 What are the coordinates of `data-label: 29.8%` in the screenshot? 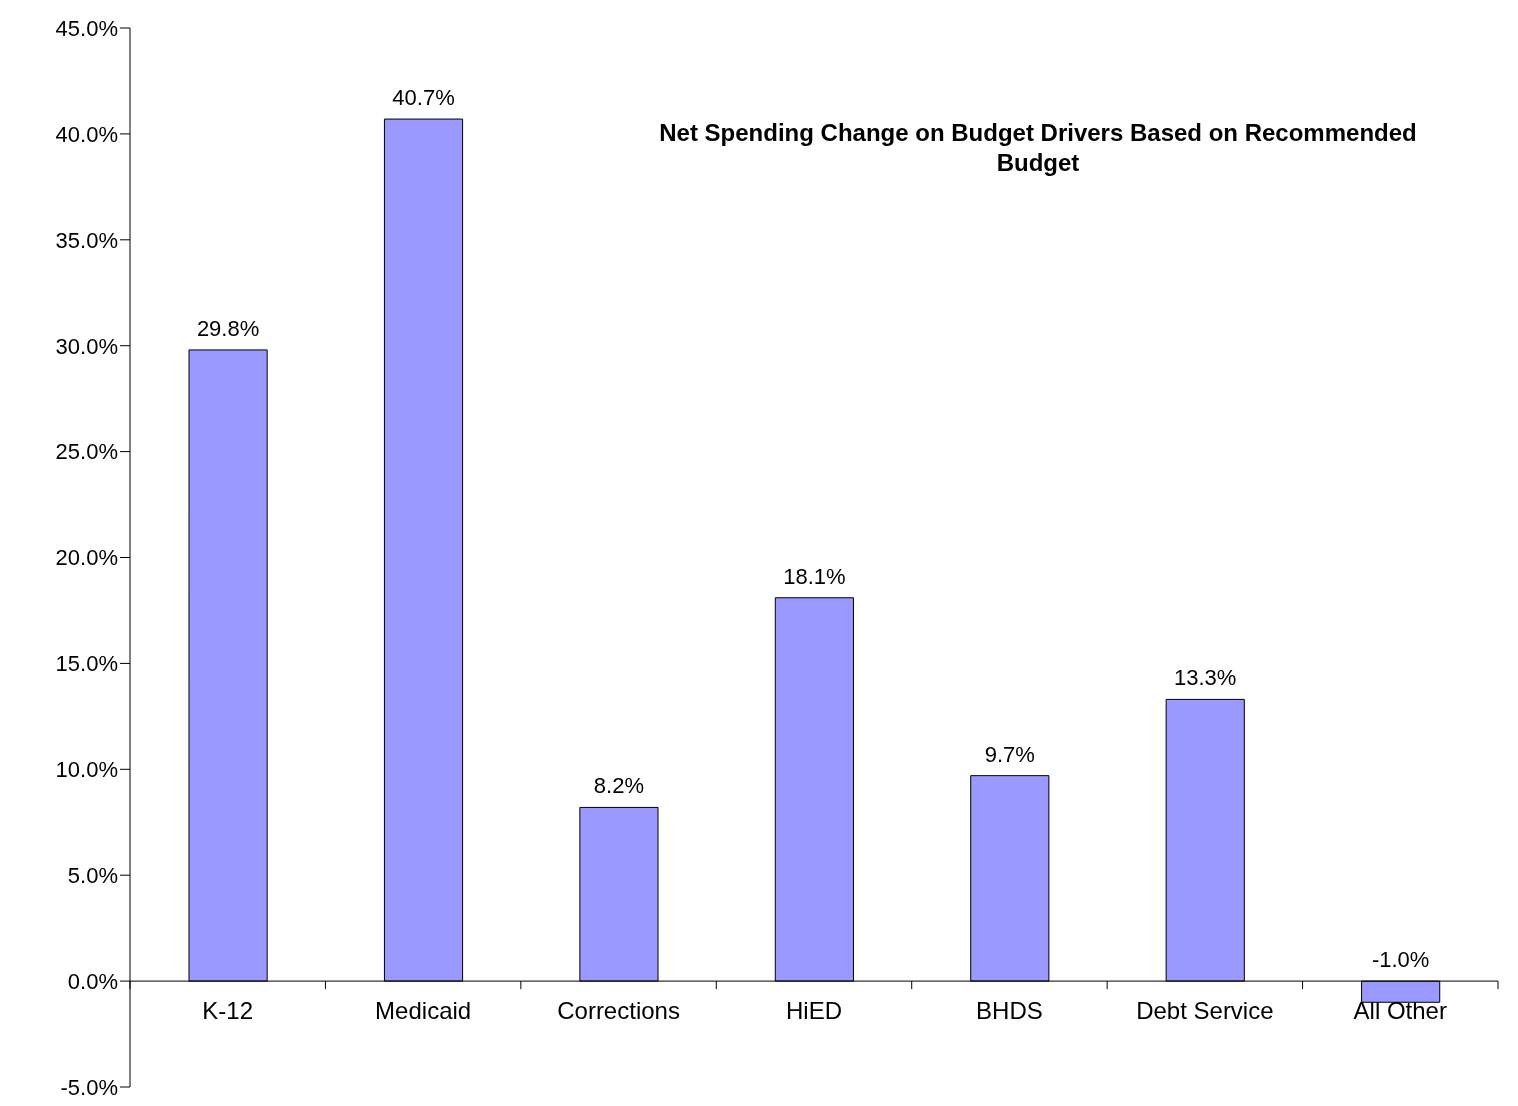 It's located at (228, 328).